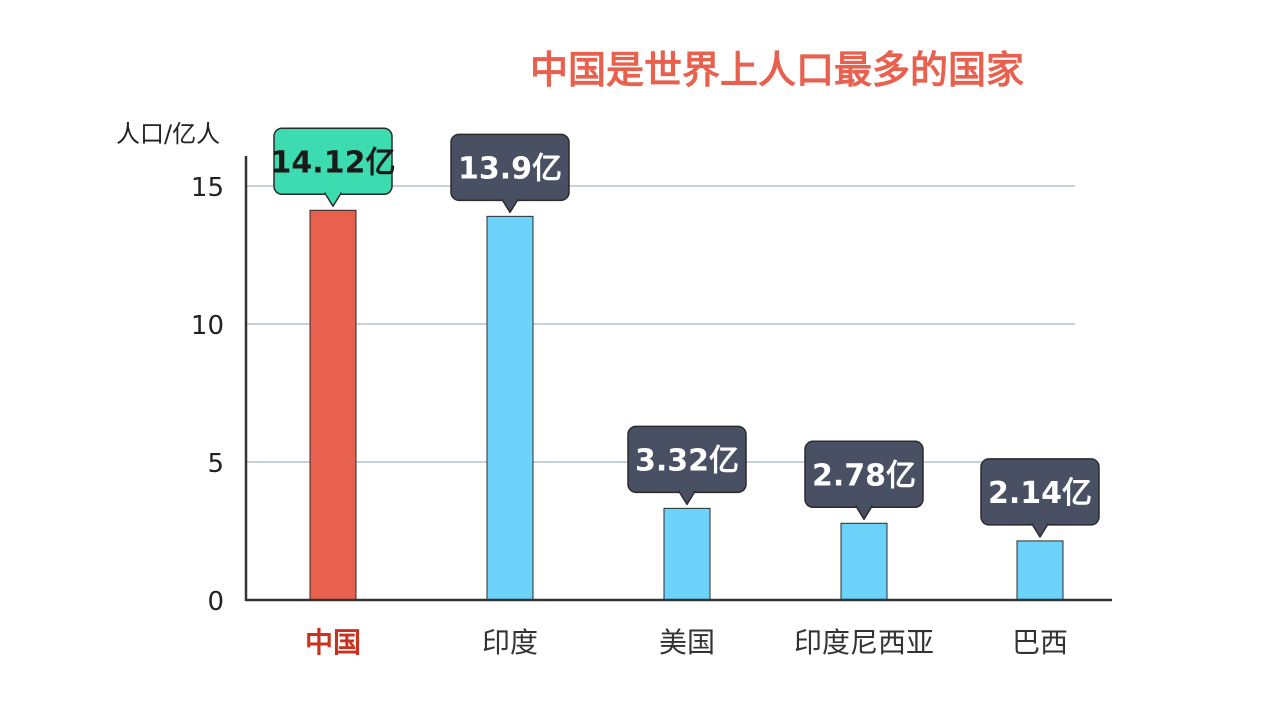 The width and height of the screenshot is (1280, 720). I want to click on x-tick-label: 美国, so click(687, 642).